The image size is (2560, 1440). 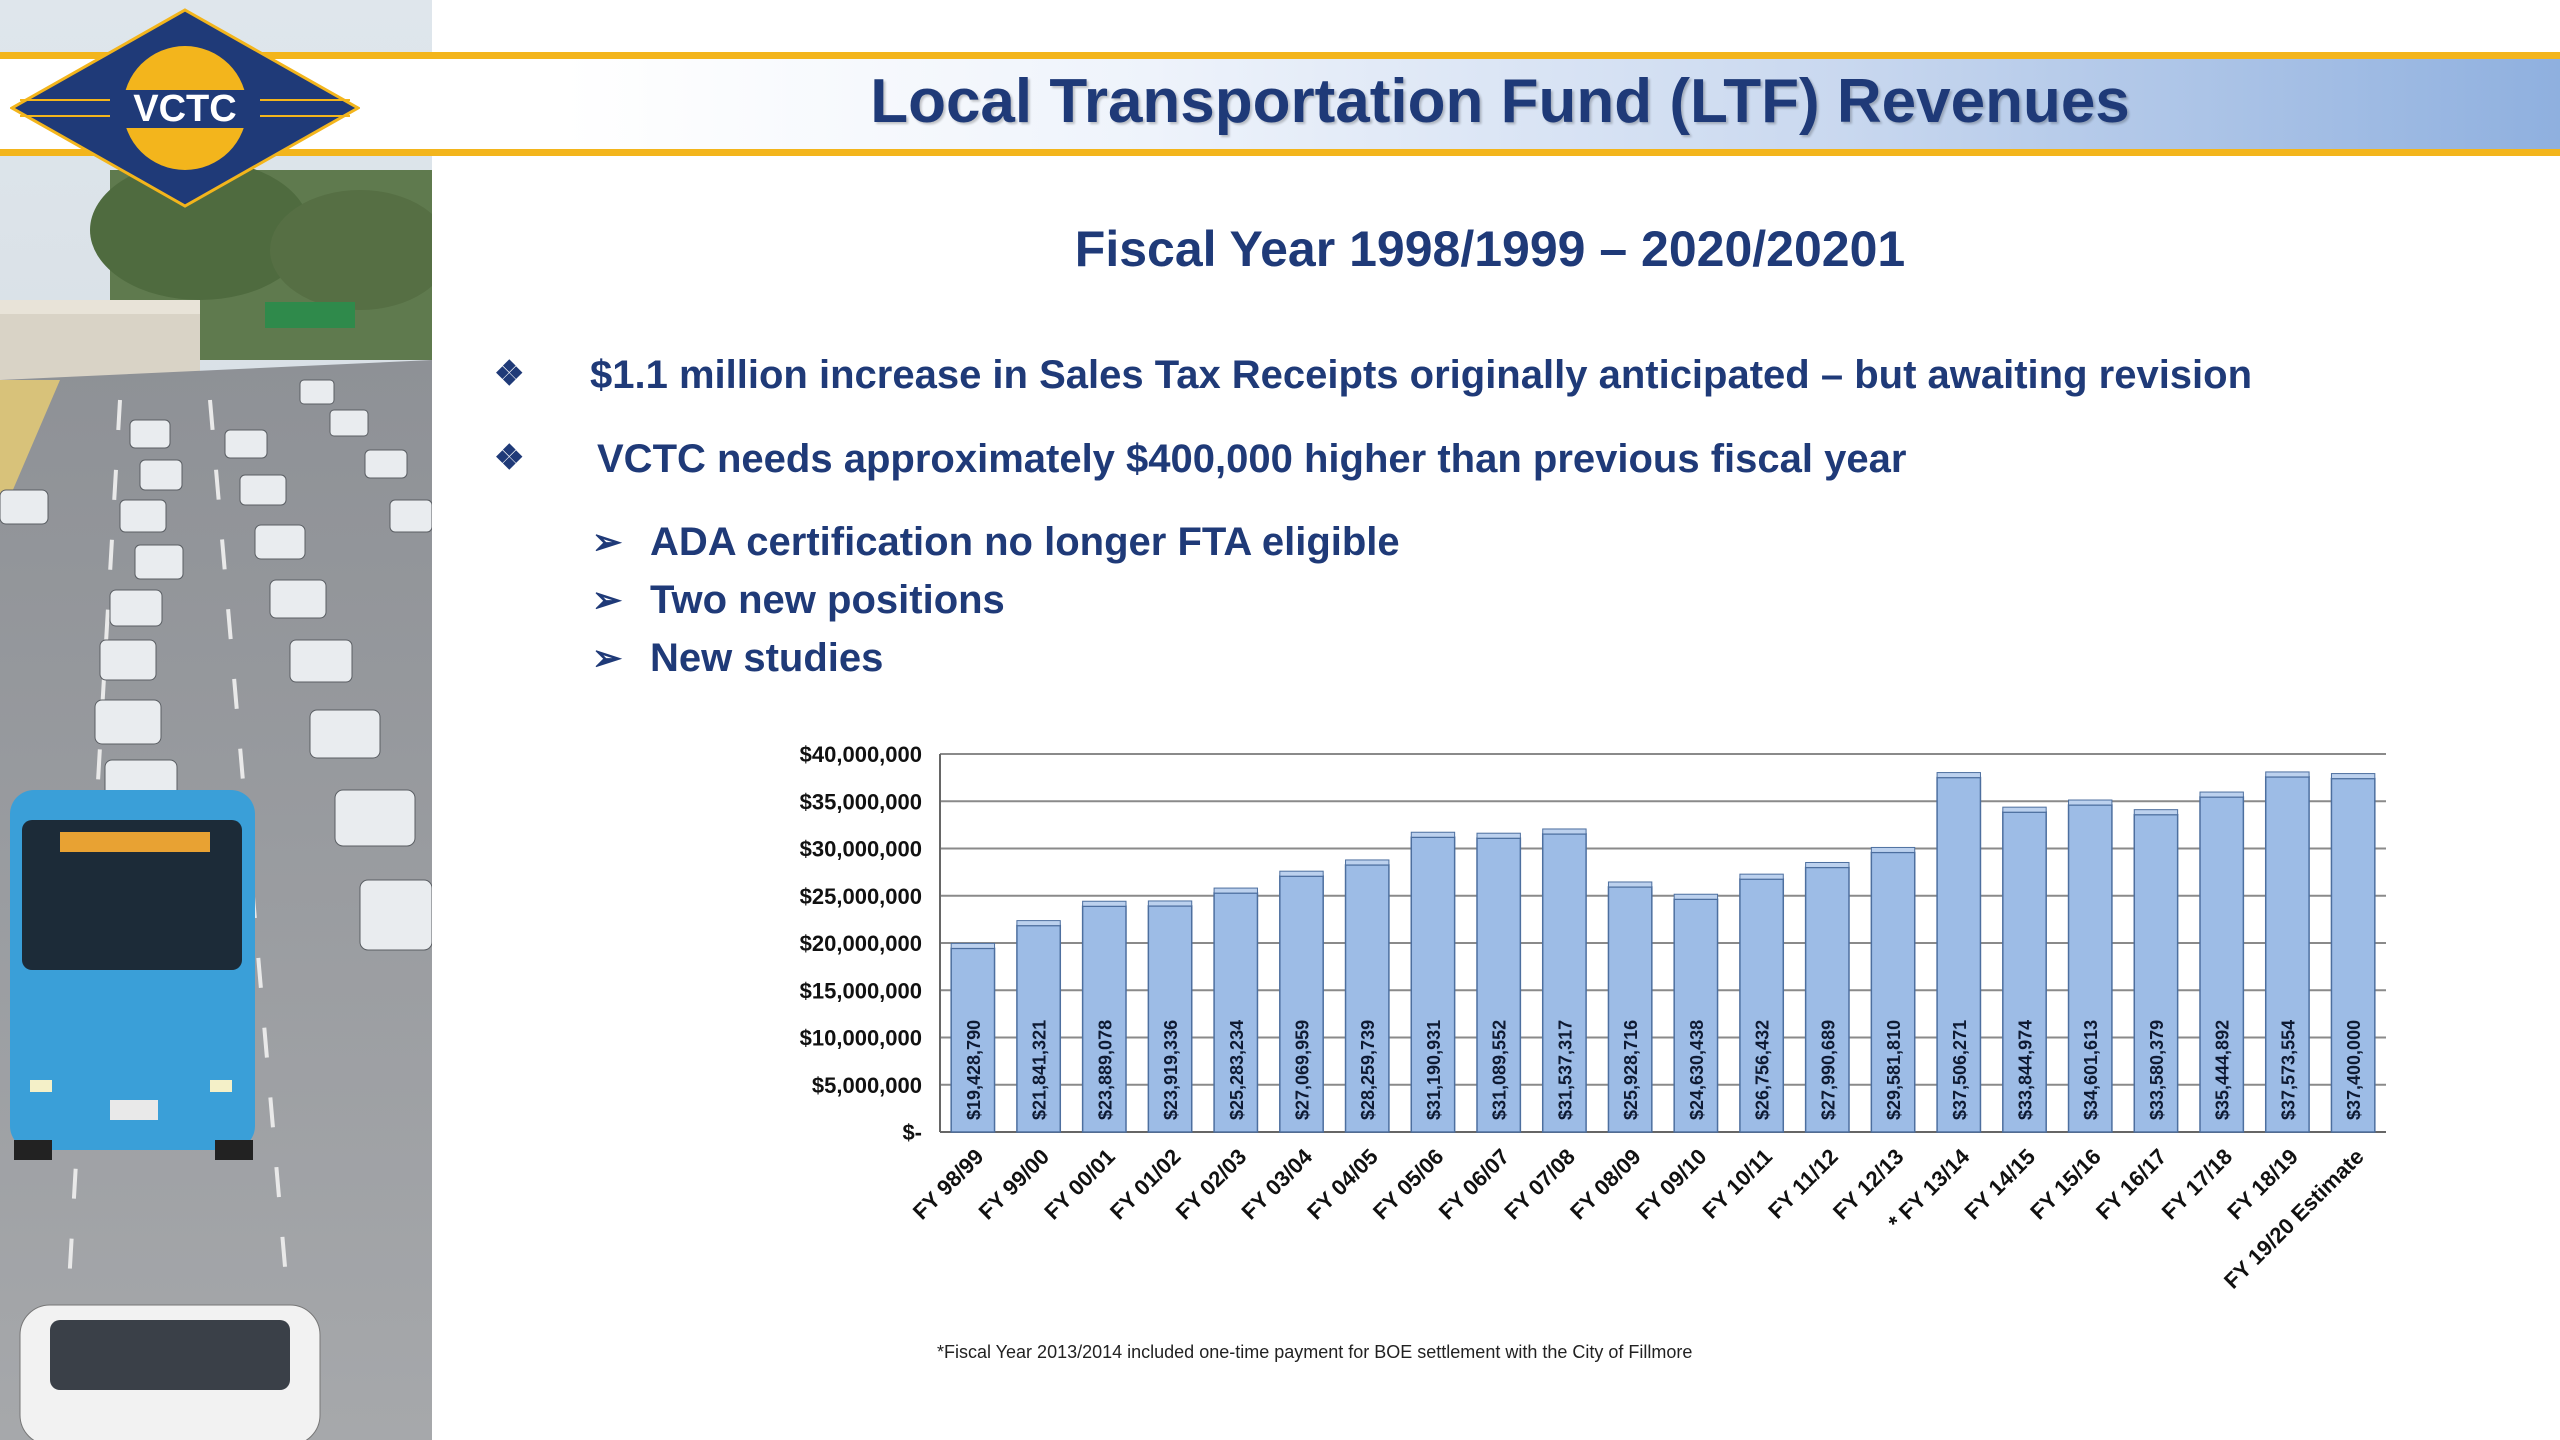 I want to click on x-tick-label: FY 11/12, so click(x=1803, y=1184).